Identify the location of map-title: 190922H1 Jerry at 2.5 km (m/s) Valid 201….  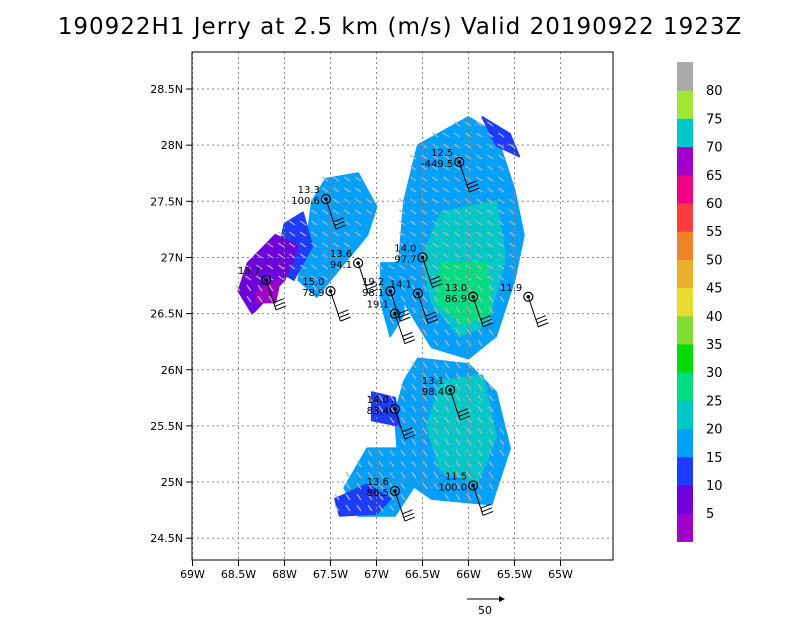
(400, 27).